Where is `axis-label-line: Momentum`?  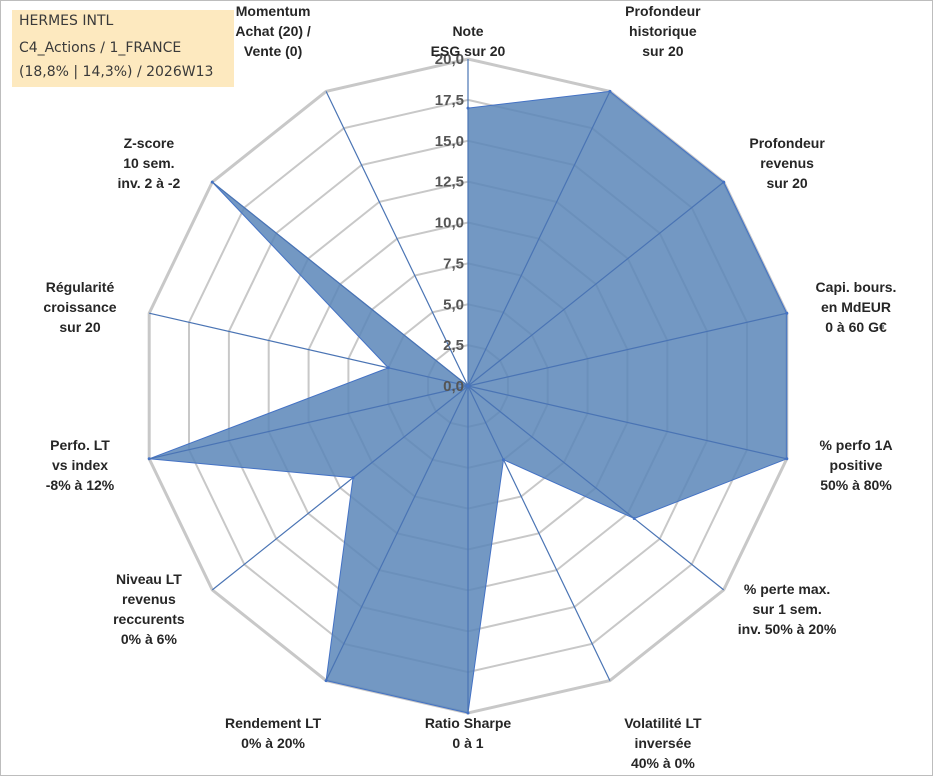
axis-label-line: Momentum is located at coordinates (273, 11).